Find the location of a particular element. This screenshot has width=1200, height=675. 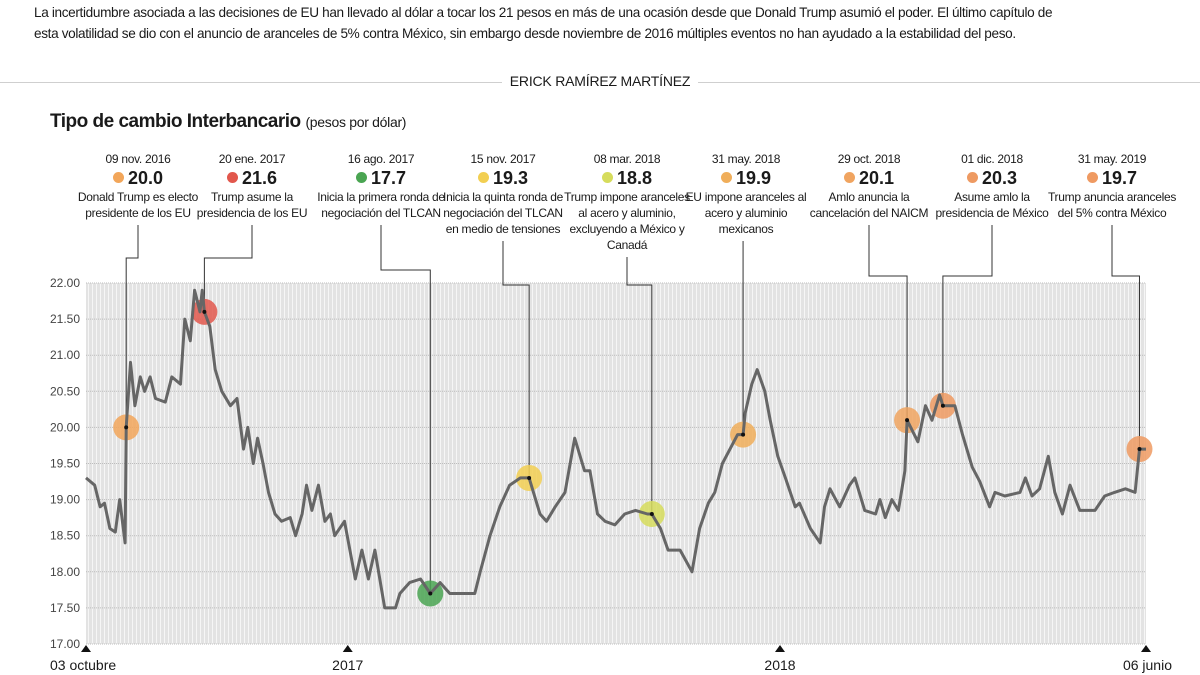

y-tick-label: 21.00 is located at coordinates (65, 355).